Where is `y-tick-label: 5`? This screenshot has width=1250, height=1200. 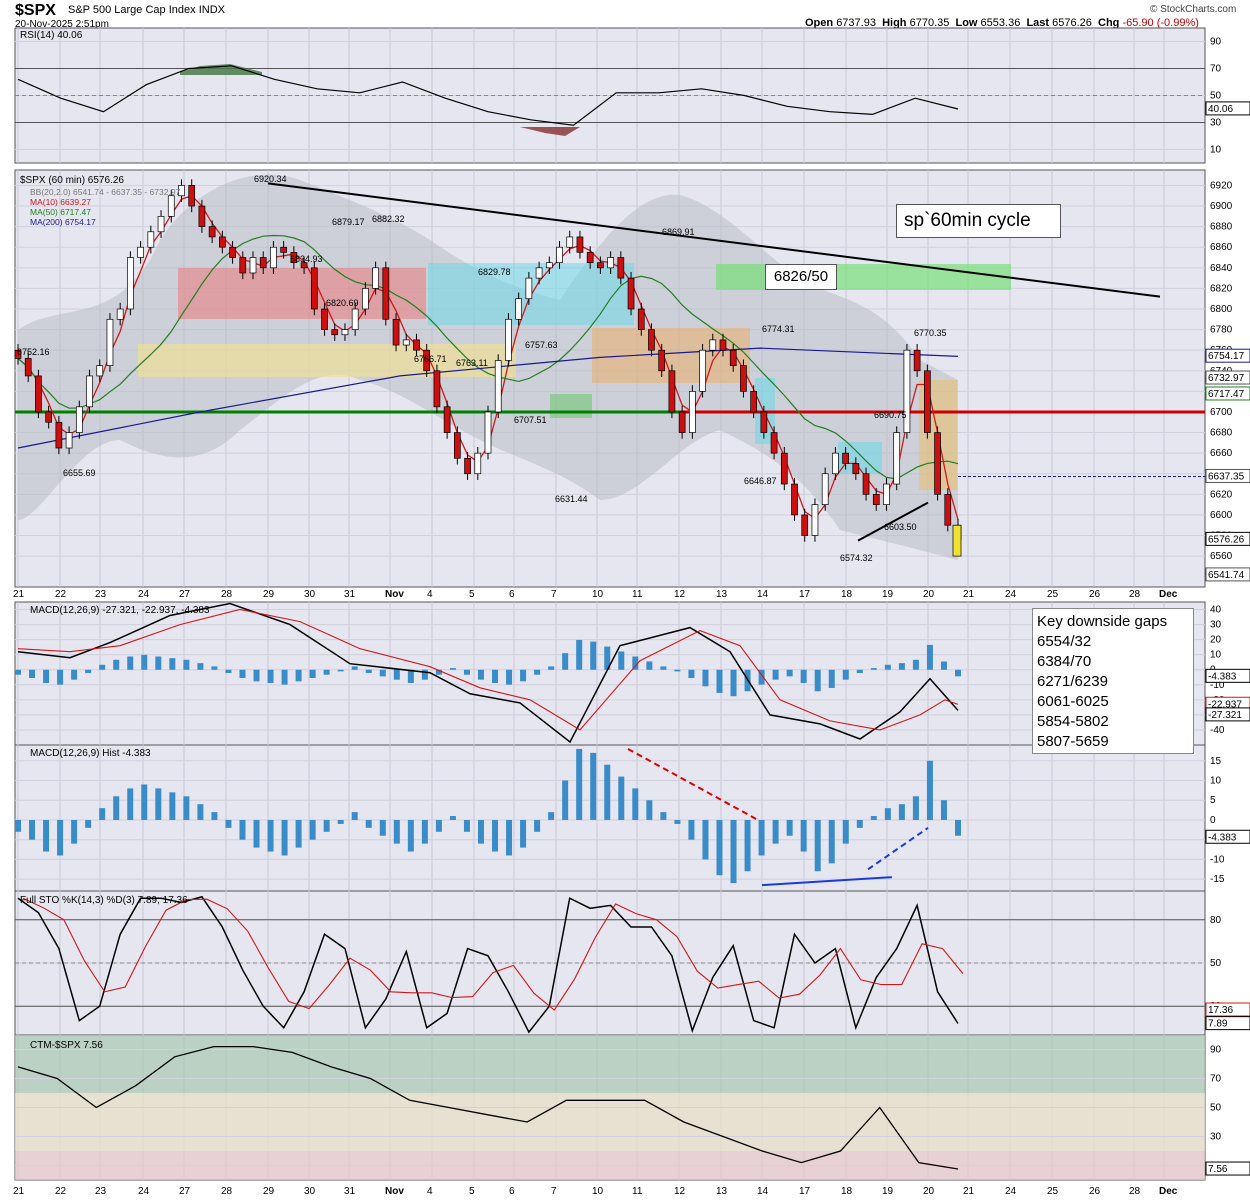 y-tick-label: 5 is located at coordinates (1213, 800).